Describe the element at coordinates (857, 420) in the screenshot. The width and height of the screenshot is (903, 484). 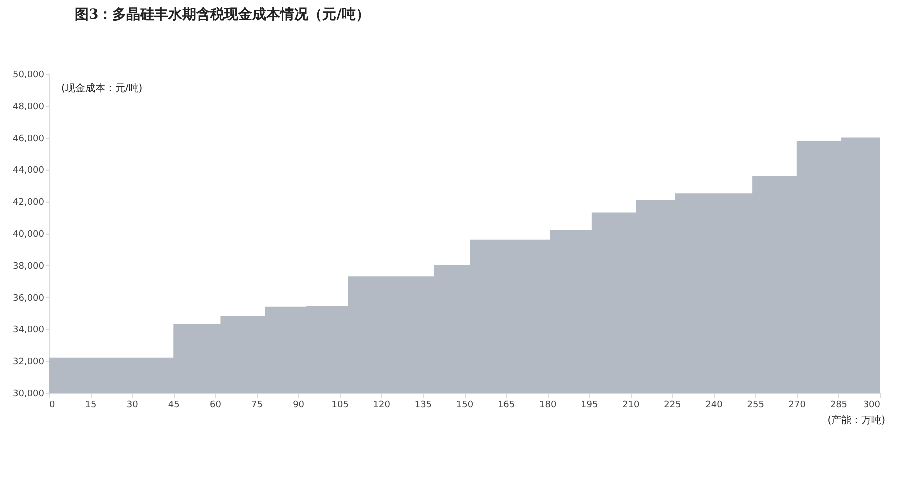
I see `x-axis-title: (产能：万吨)` at that location.